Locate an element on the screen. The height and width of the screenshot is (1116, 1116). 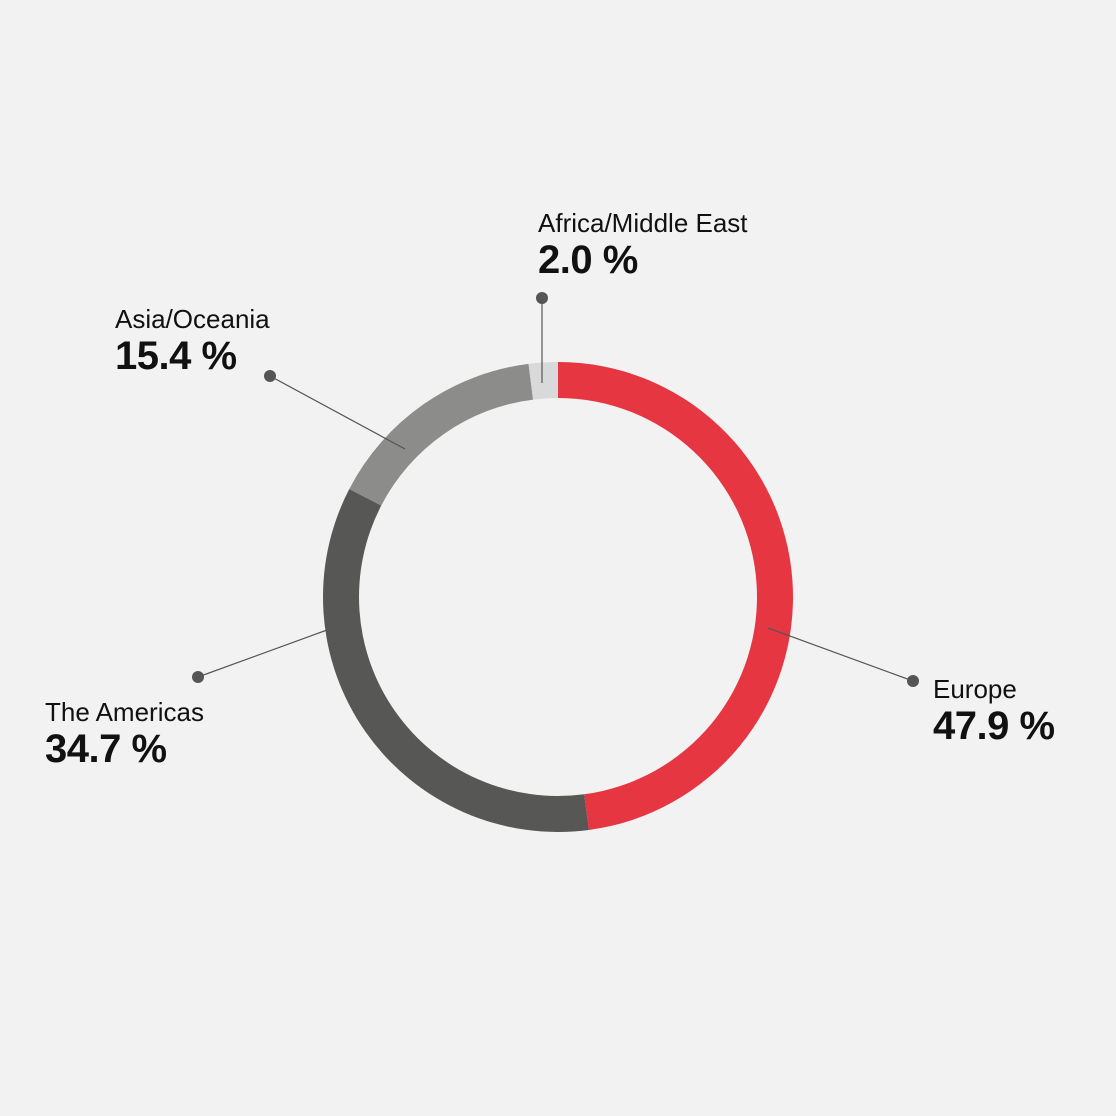
slice-label-africa-middle-east: Africa/Middle East is located at coordinates (643, 223).